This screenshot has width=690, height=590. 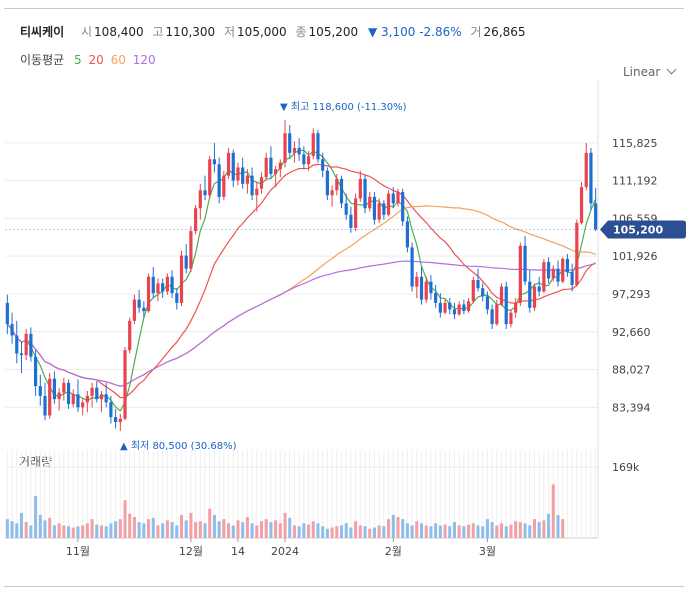 What do you see at coordinates (642, 72) in the screenshot?
I see `scale-selector-label: Linear` at bounding box center [642, 72].